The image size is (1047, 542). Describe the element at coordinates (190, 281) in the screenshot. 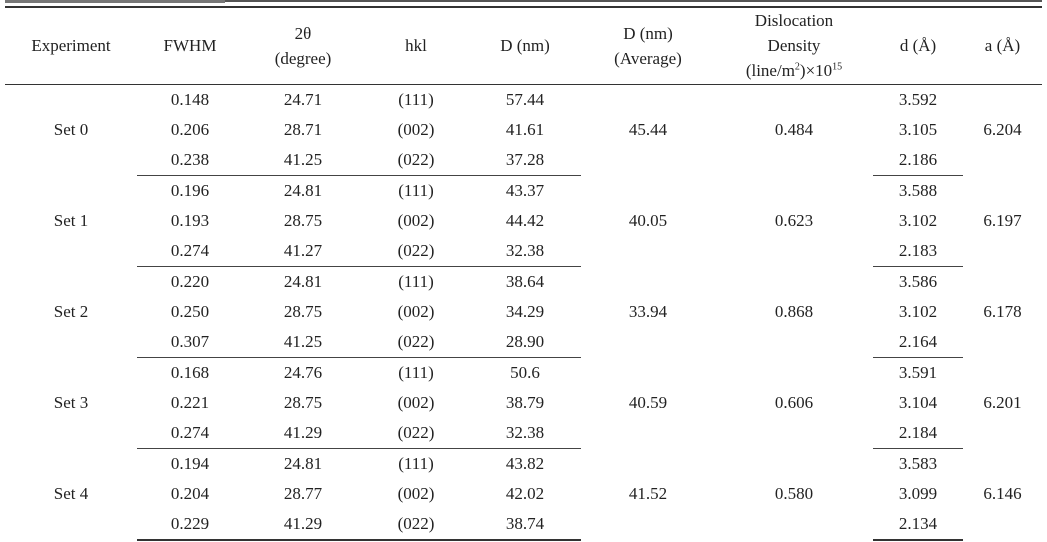

I see `fwhm-cell: 0.220` at that location.